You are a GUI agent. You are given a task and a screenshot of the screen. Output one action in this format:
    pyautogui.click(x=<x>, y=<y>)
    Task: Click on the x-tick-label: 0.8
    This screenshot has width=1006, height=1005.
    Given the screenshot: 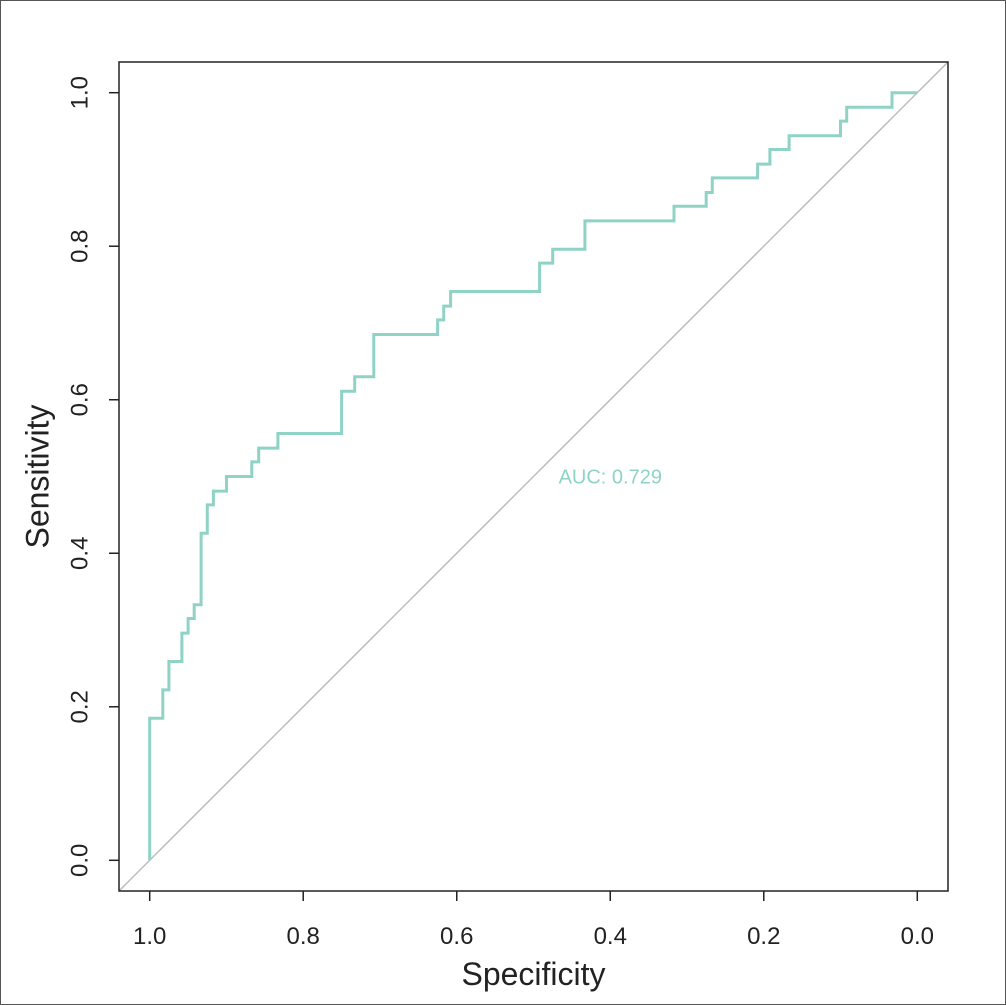 What is the action you would take?
    pyautogui.click(x=303, y=936)
    